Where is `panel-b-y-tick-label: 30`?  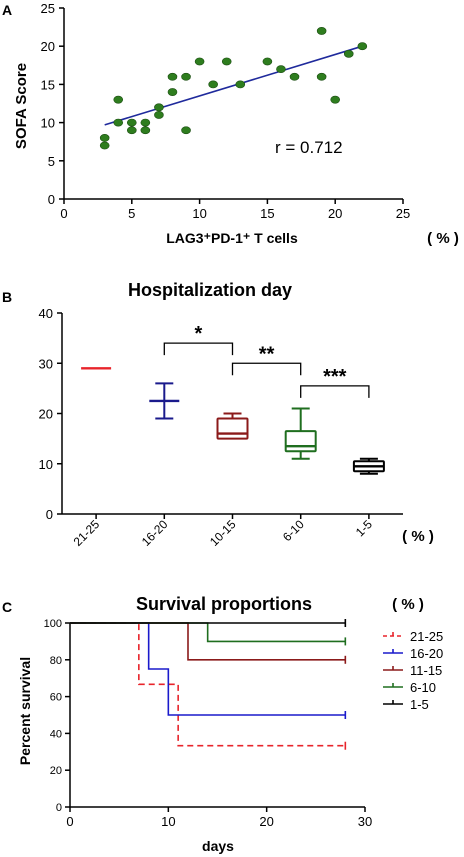
panel-b-y-tick-label: 30 is located at coordinates (46, 363).